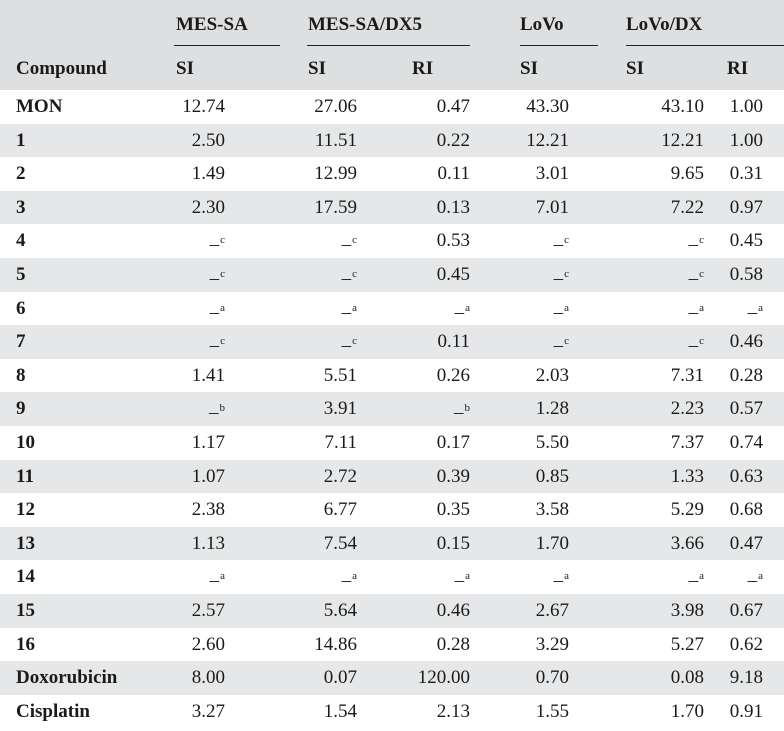  Describe the element at coordinates (340, 543) in the screenshot. I see `value-cell-mes-sa-dx5-si: 7.54` at that location.